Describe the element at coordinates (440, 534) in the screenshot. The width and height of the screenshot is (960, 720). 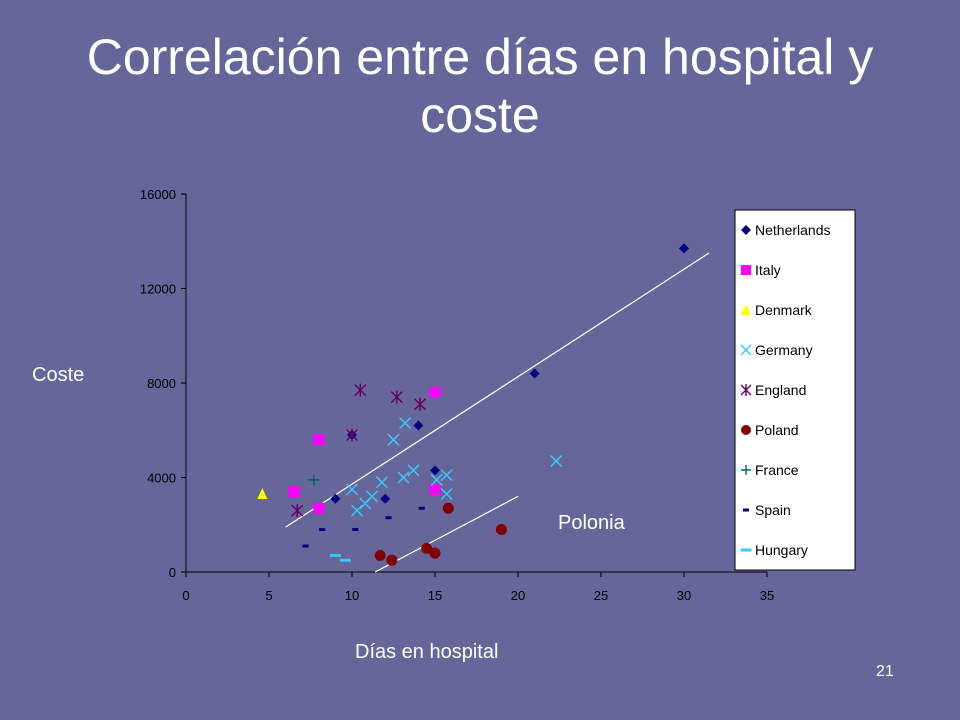
I see `series-poland` at that location.